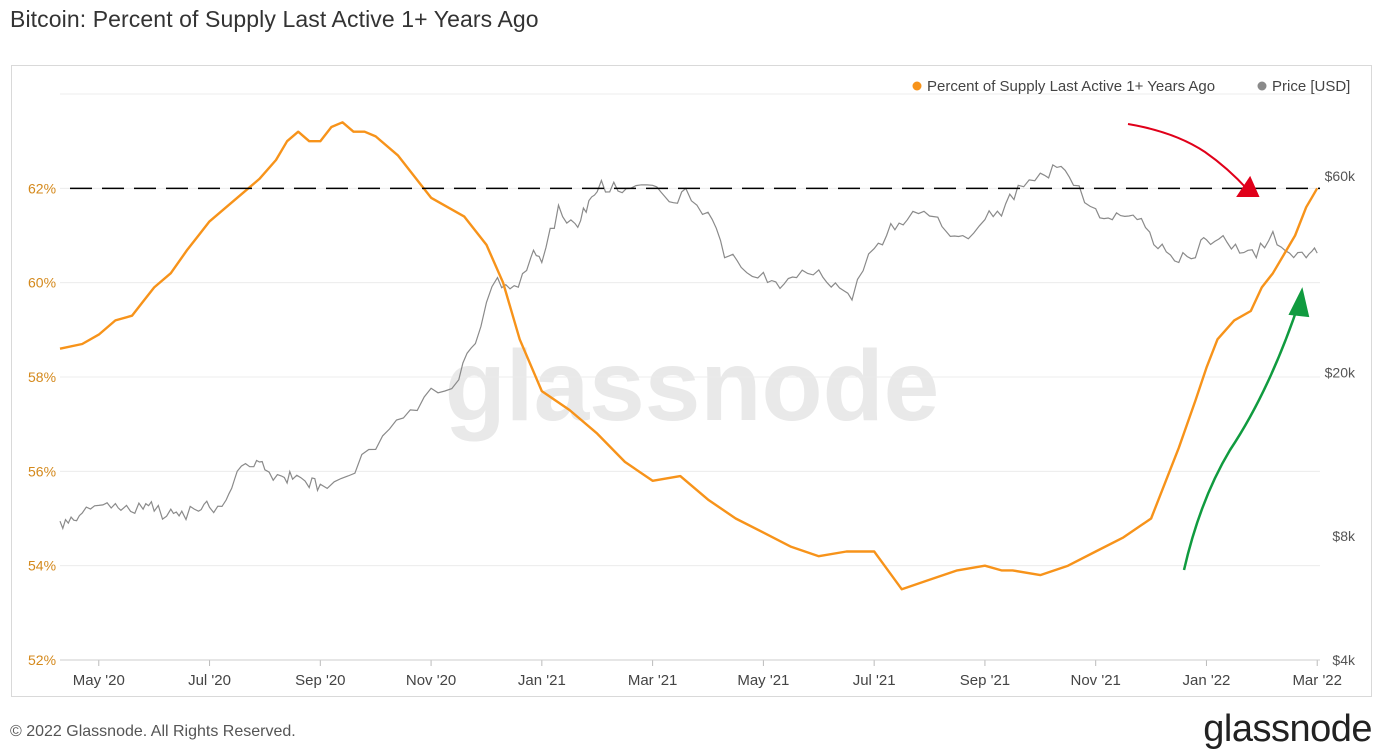 The width and height of the screenshot is (1382, 752). I want to click on x-tick-label: Mar '21, so click(653, 680).